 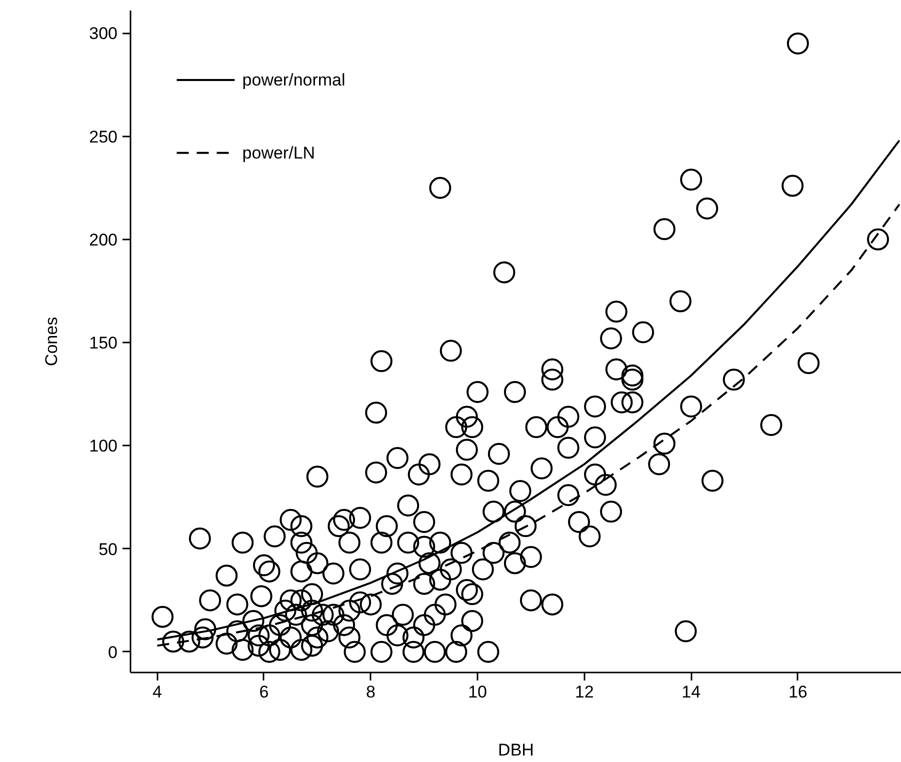 I want to click on y-axis-title: Cones, so click(x=52, y=341).